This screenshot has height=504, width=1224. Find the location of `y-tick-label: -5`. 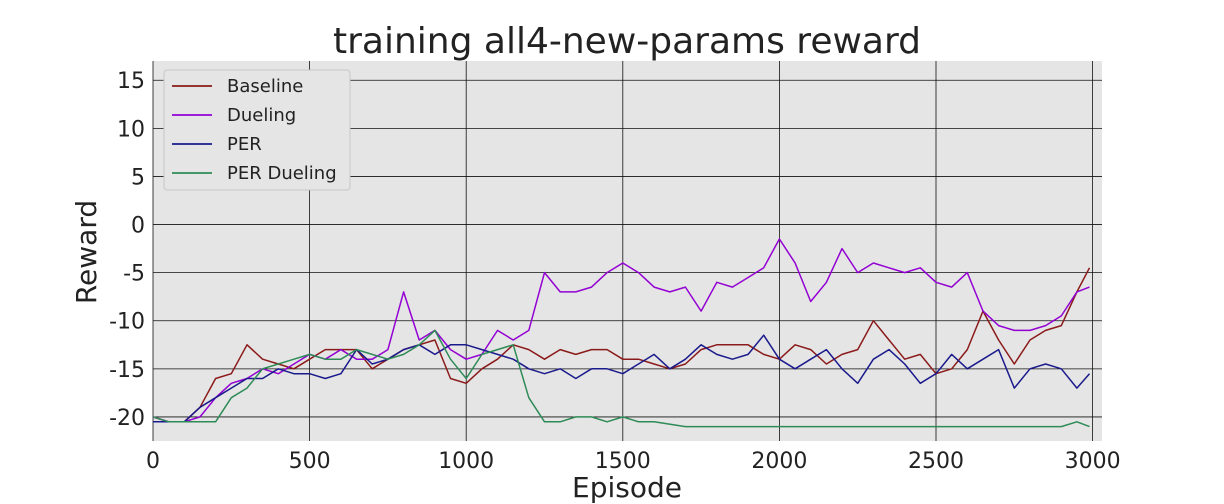

y-tick-label: -5 is located at coordinates (134, 274).